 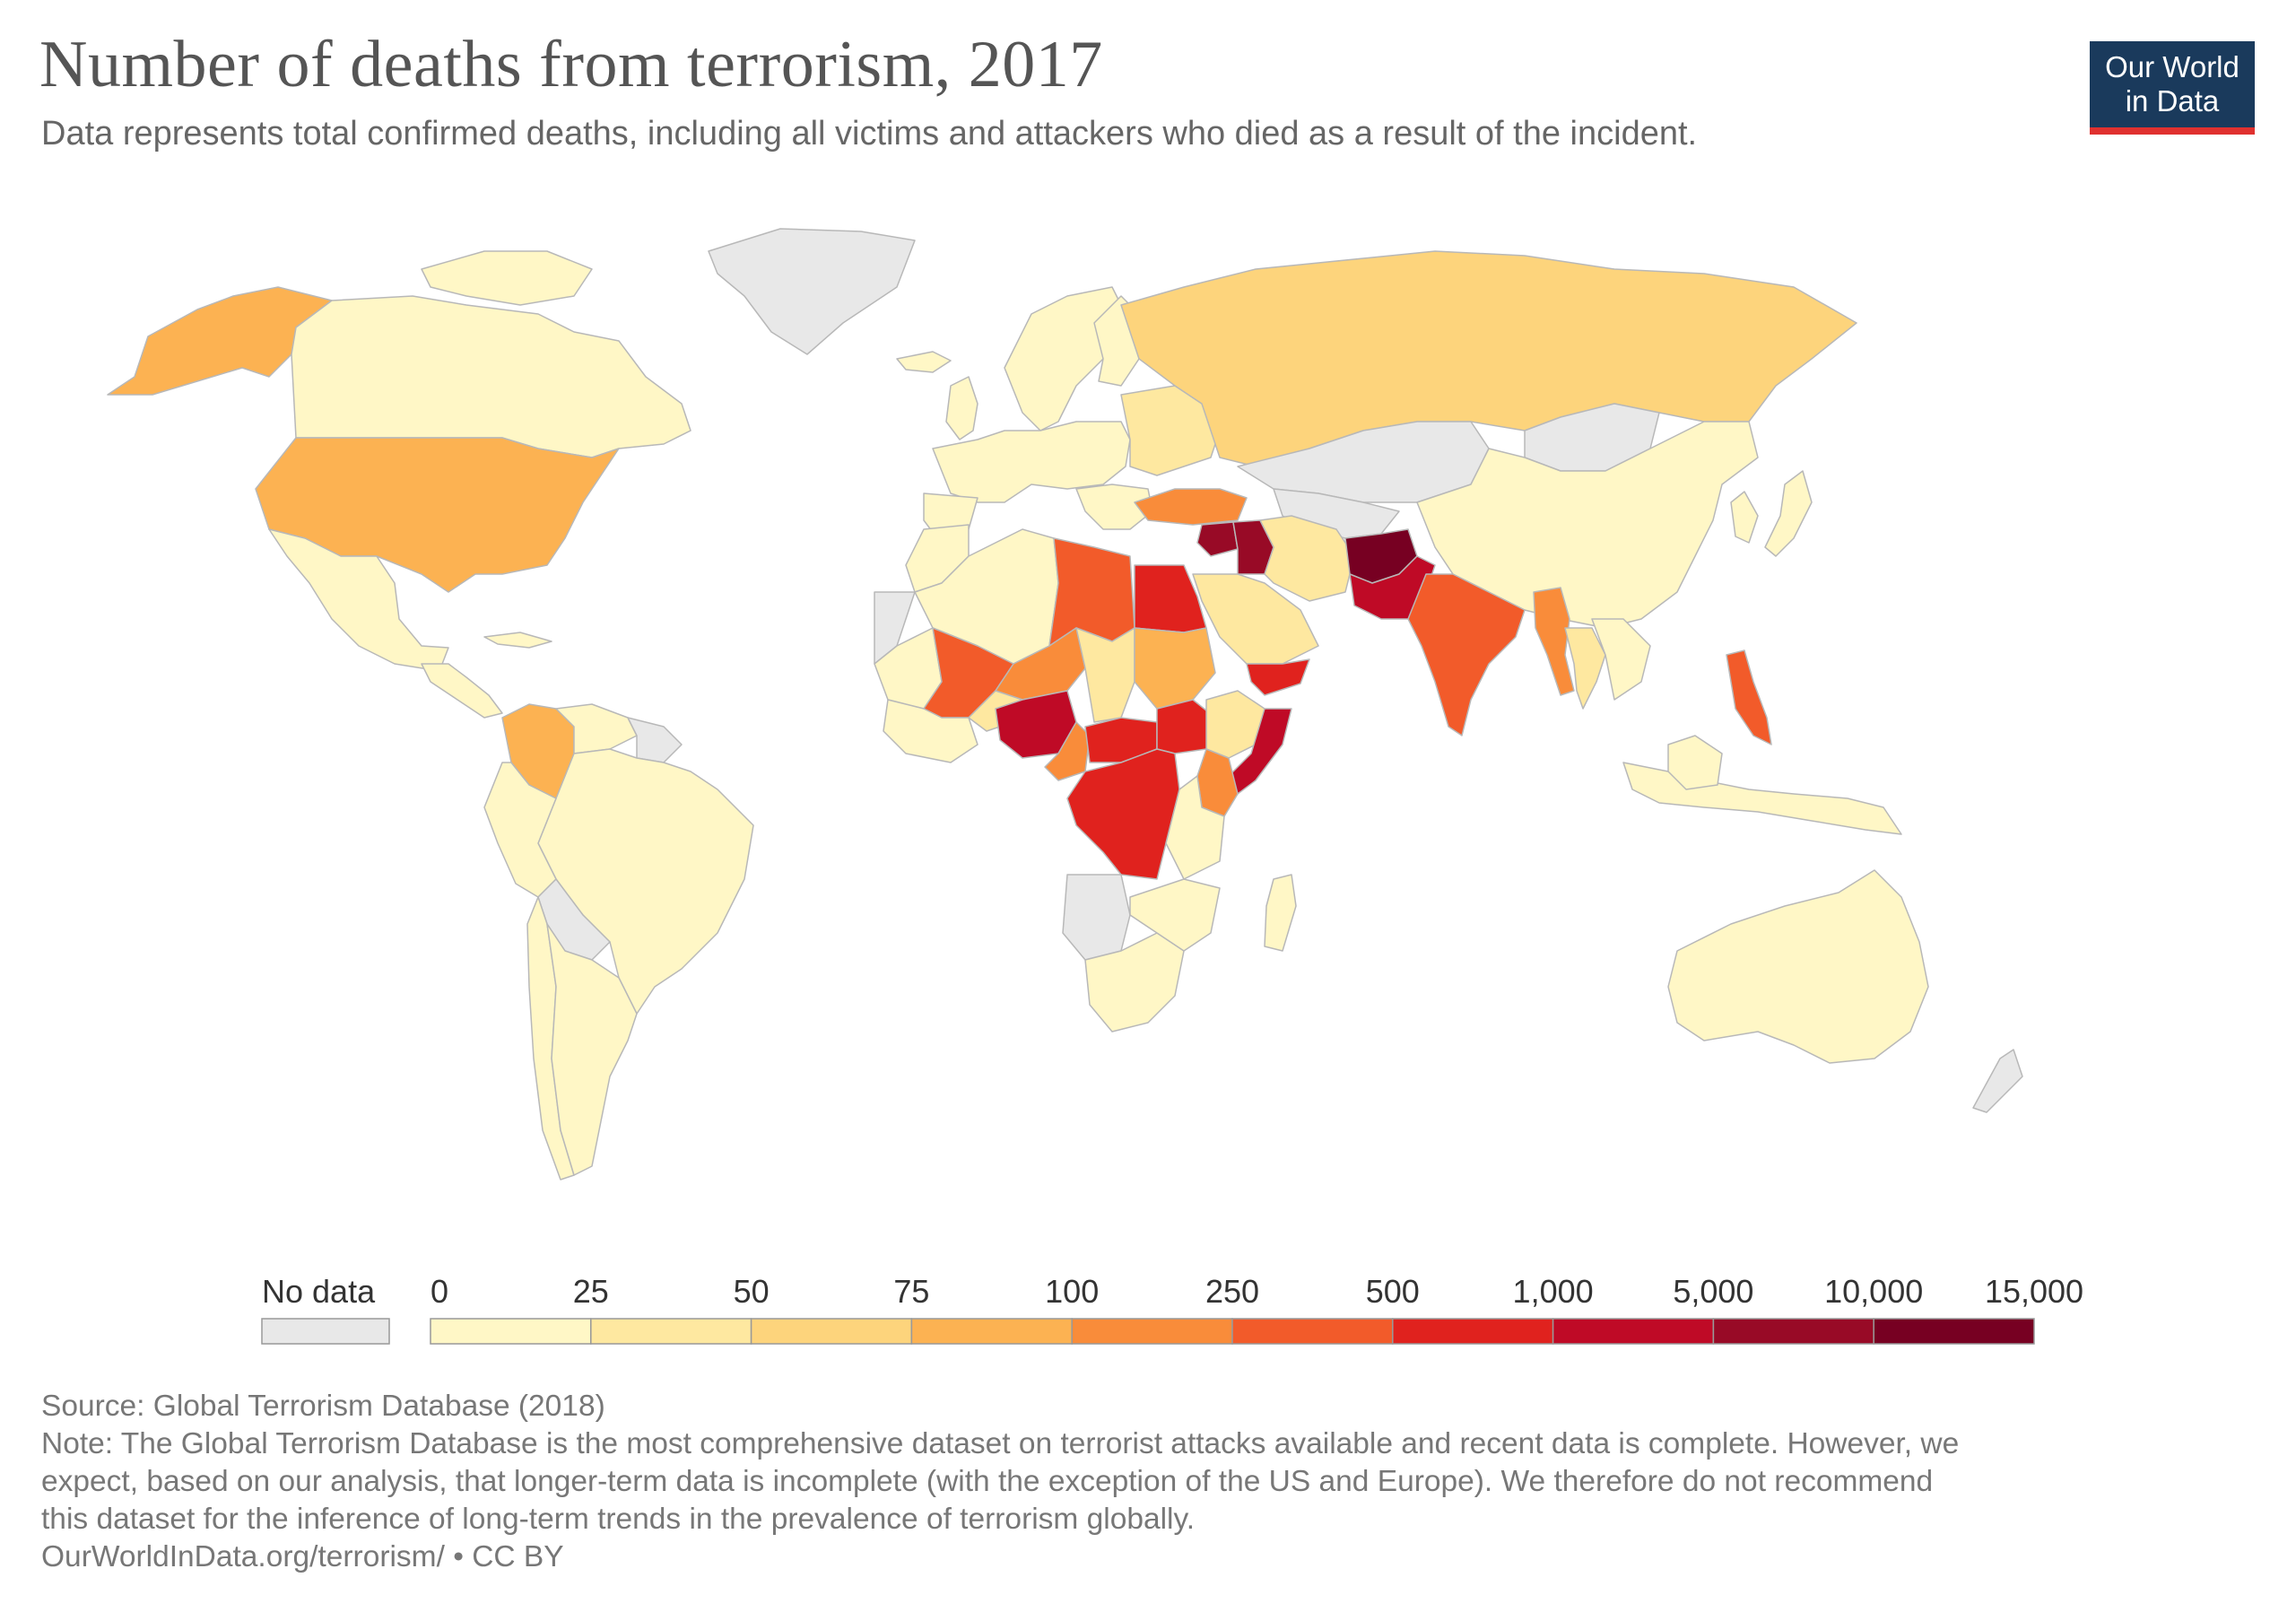 I want to click on map-country-new-zealand, so click(x=1997, y=1081).